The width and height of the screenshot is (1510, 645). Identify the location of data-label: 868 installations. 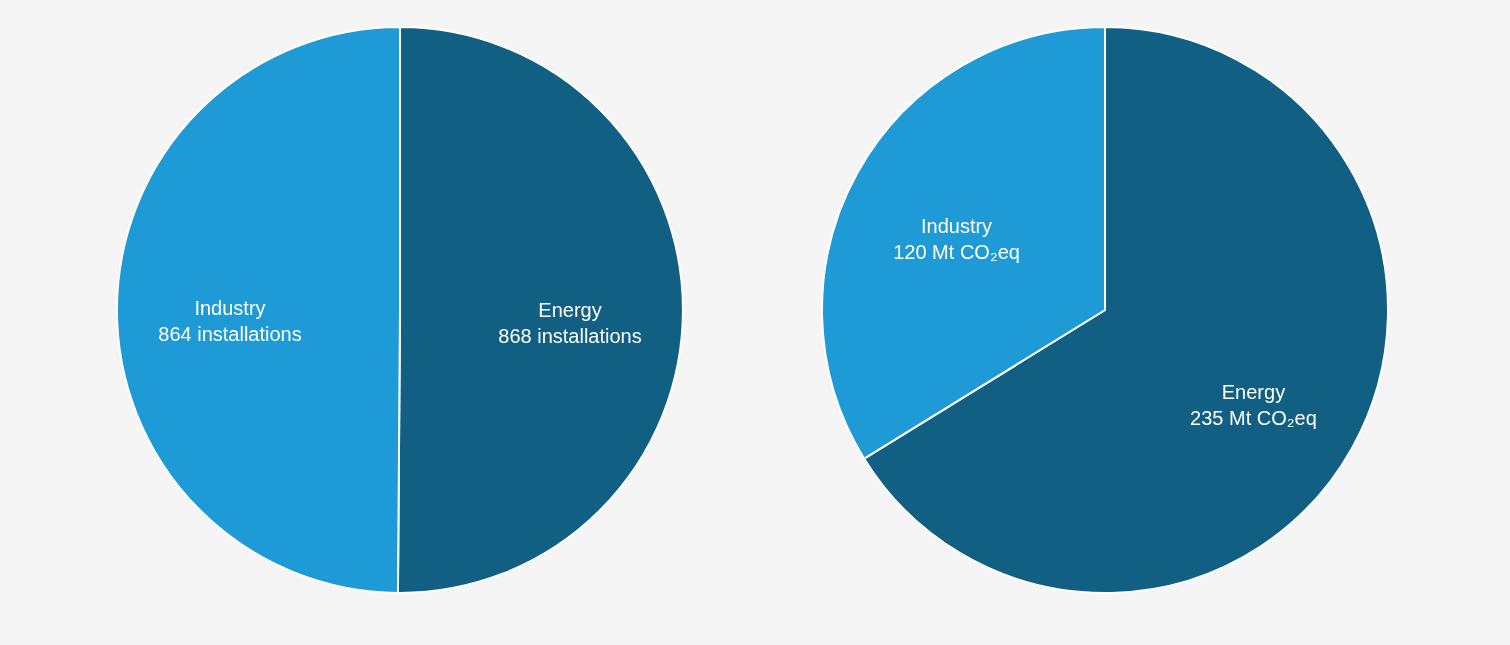
(570, 335).